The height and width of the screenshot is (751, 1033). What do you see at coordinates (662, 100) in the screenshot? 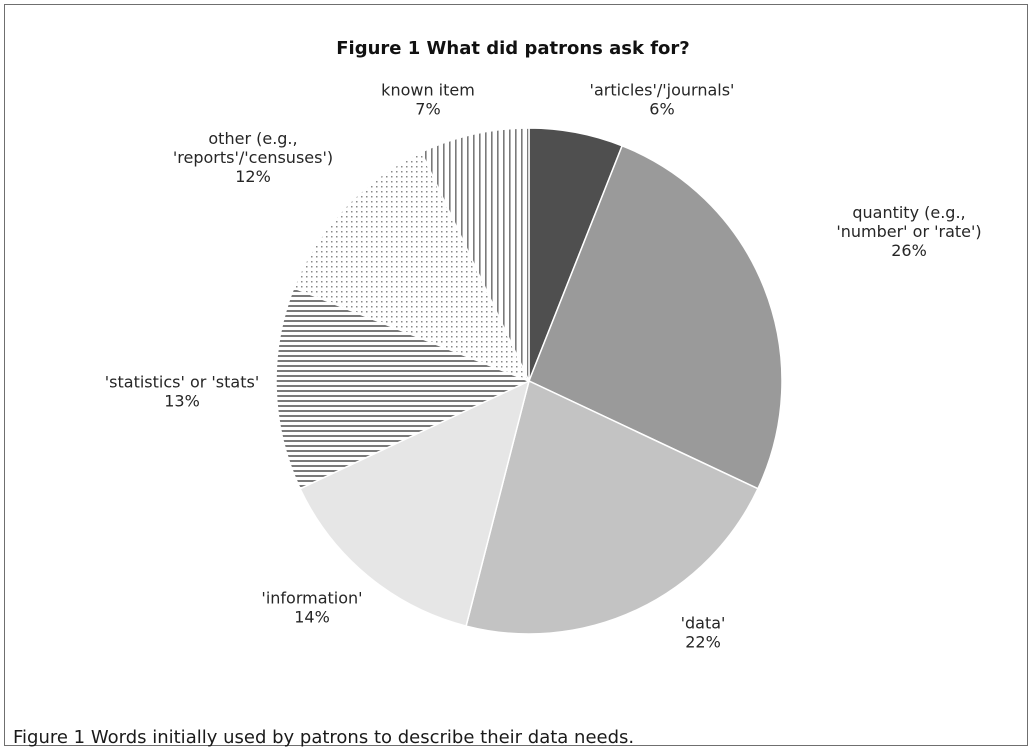
I see `slice-label: 'articles'/'journals' 6%` at bounding box center [662, 100].